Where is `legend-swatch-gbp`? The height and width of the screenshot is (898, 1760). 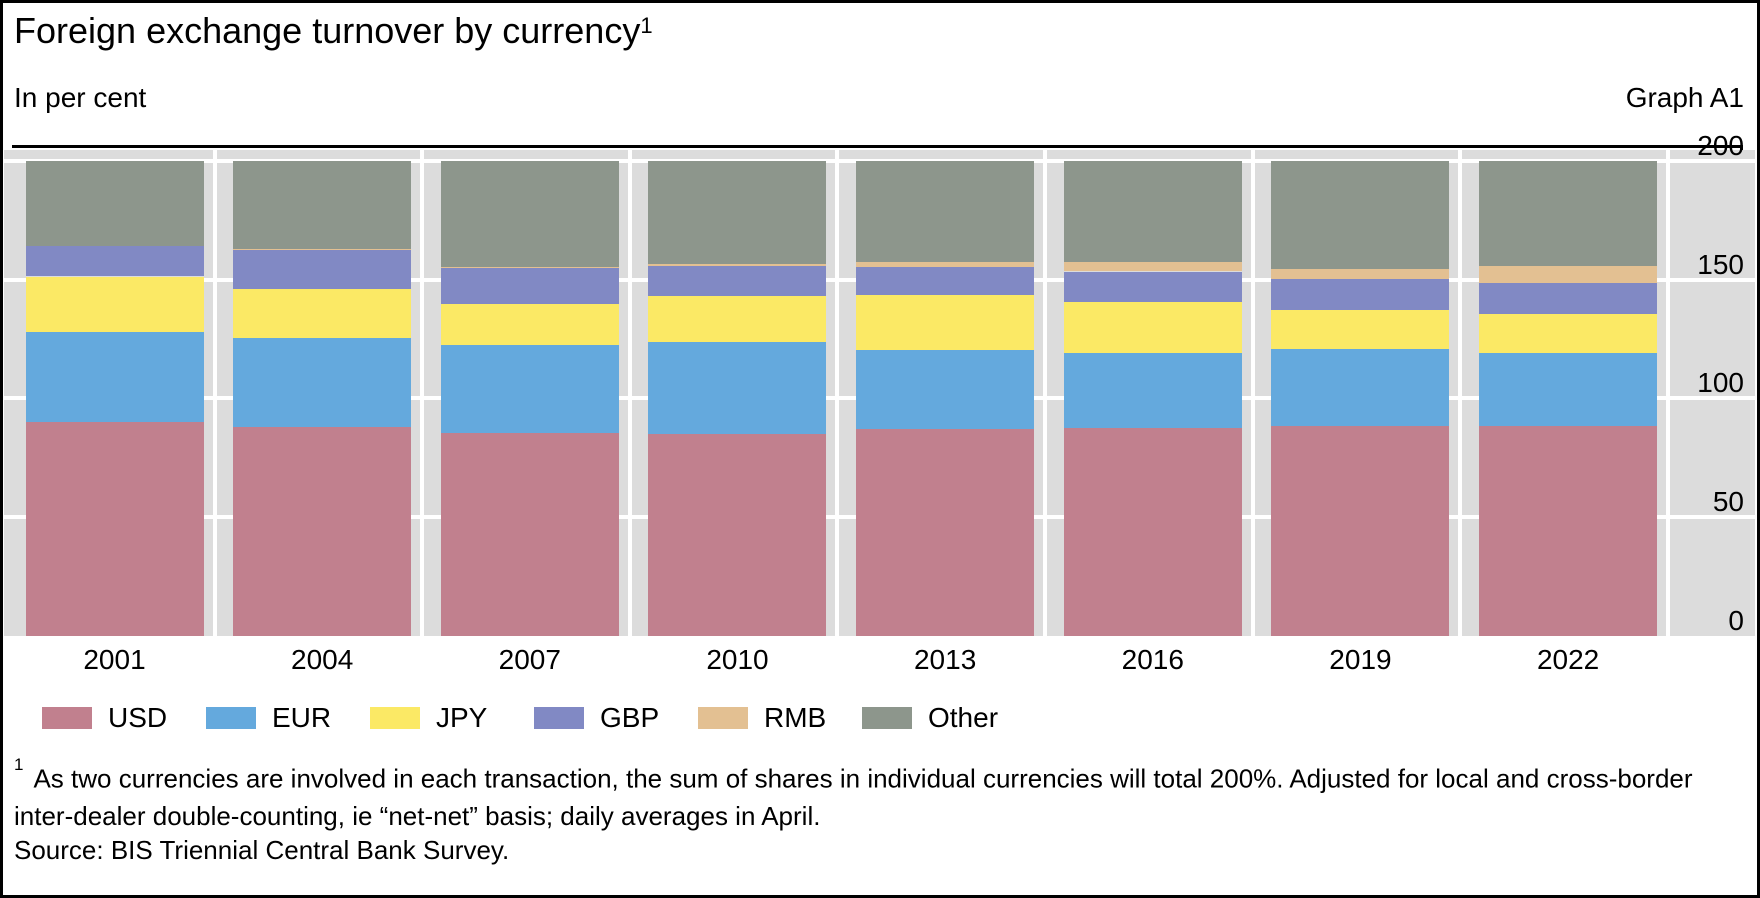
legend-swatch-gbp is located at coordinates (559, 718).